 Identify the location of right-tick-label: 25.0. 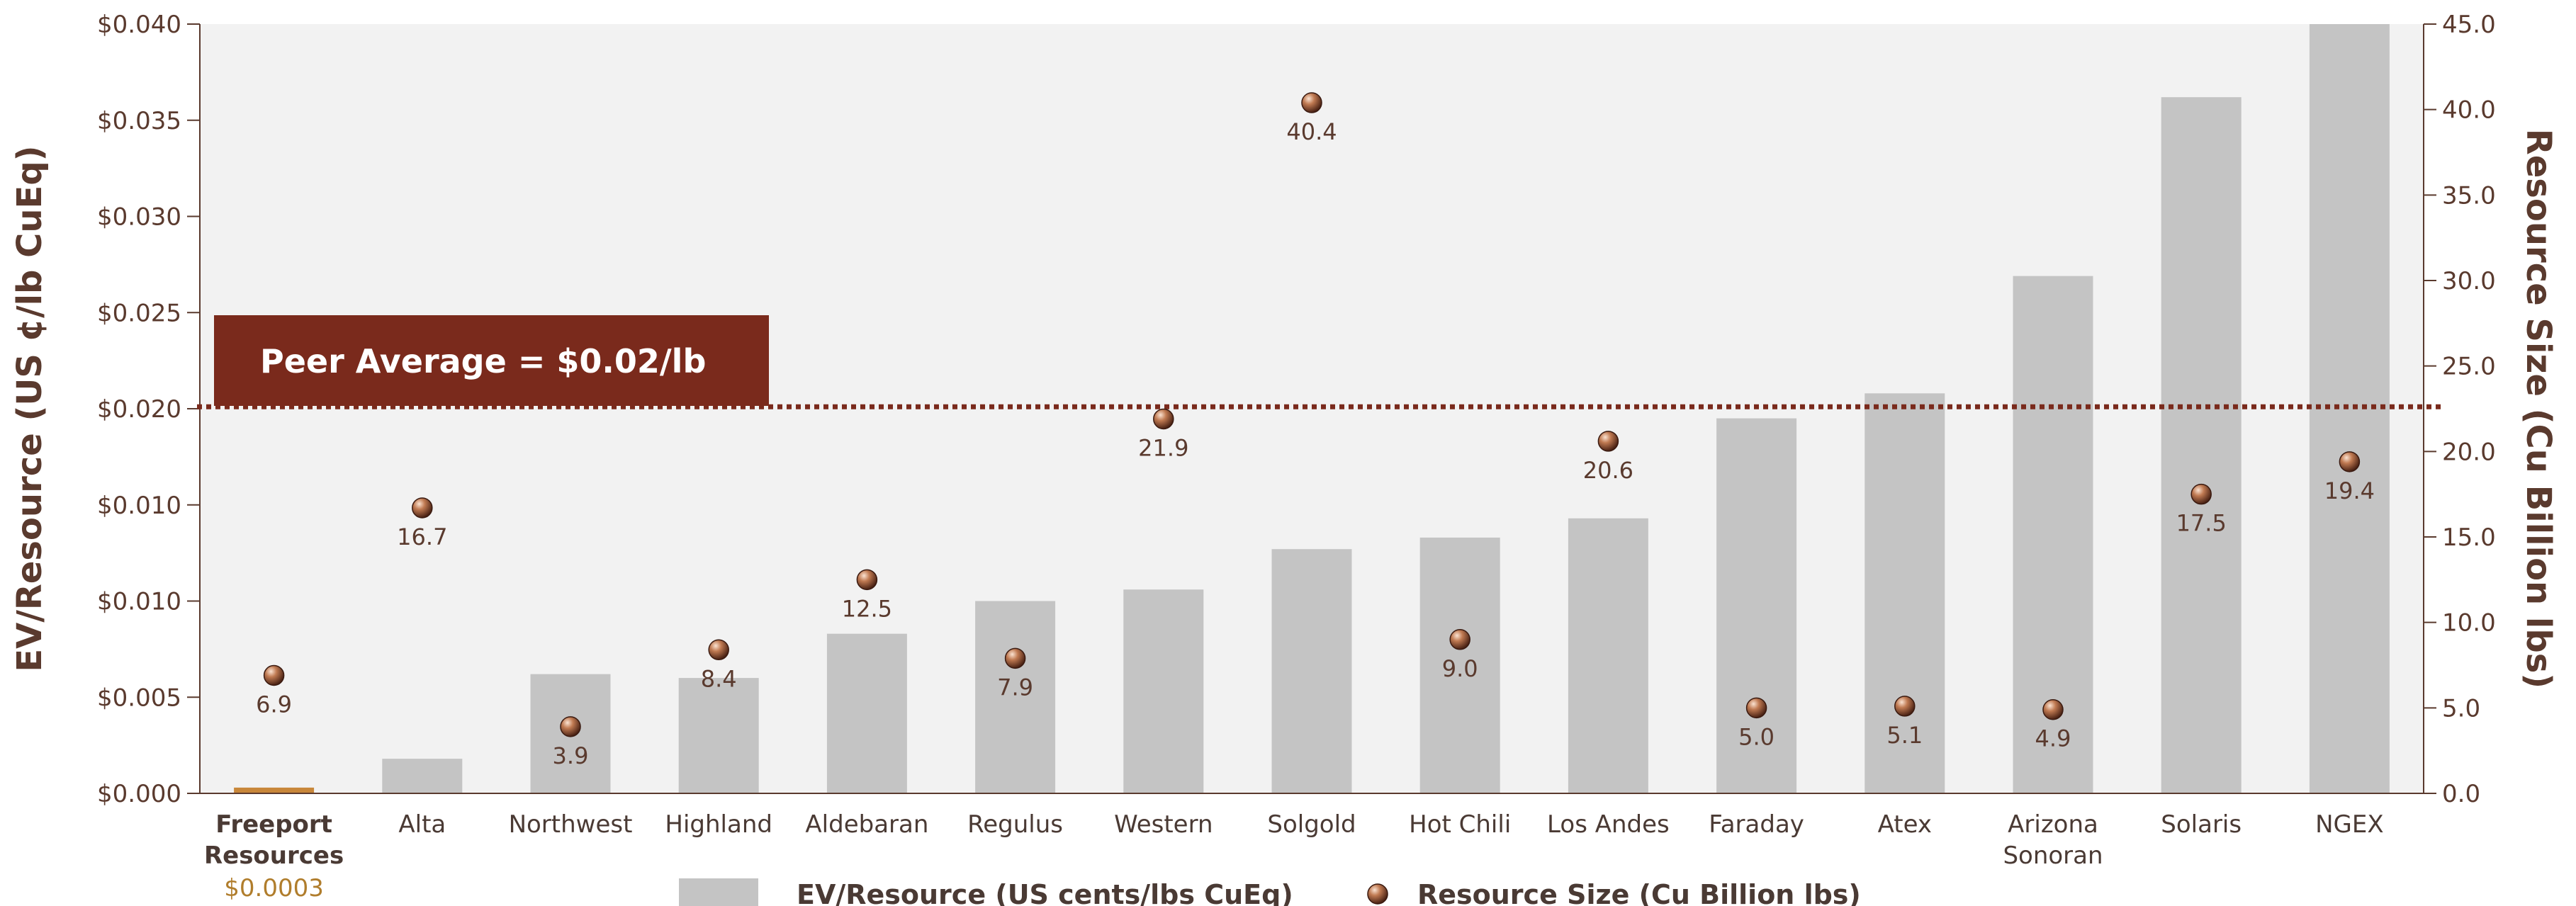
(2469, 367).